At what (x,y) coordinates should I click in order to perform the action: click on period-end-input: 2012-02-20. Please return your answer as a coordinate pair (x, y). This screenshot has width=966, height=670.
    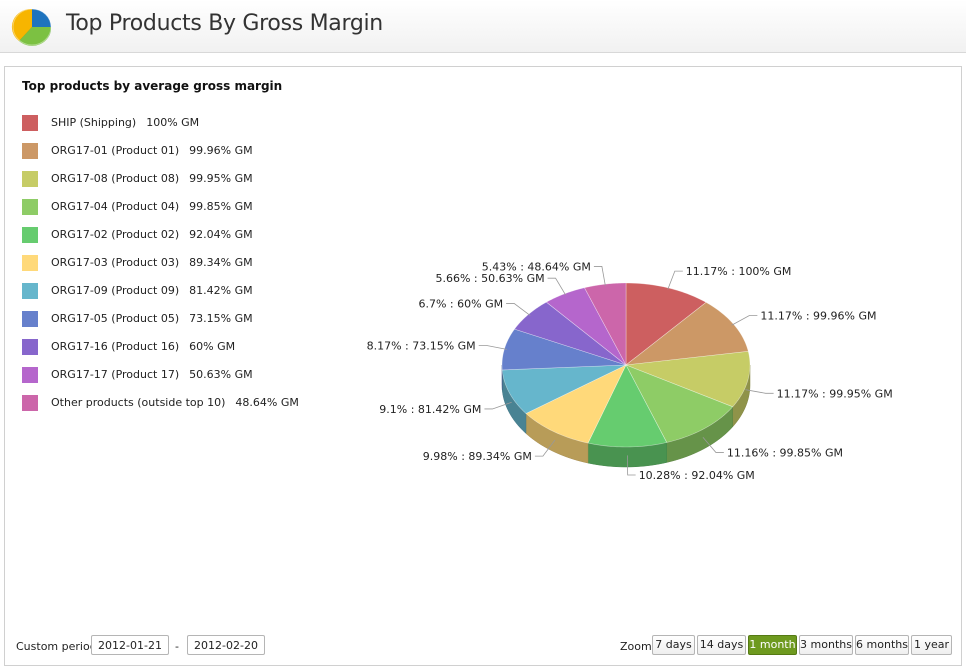
    Looking at the image, I should click on (226, 645).